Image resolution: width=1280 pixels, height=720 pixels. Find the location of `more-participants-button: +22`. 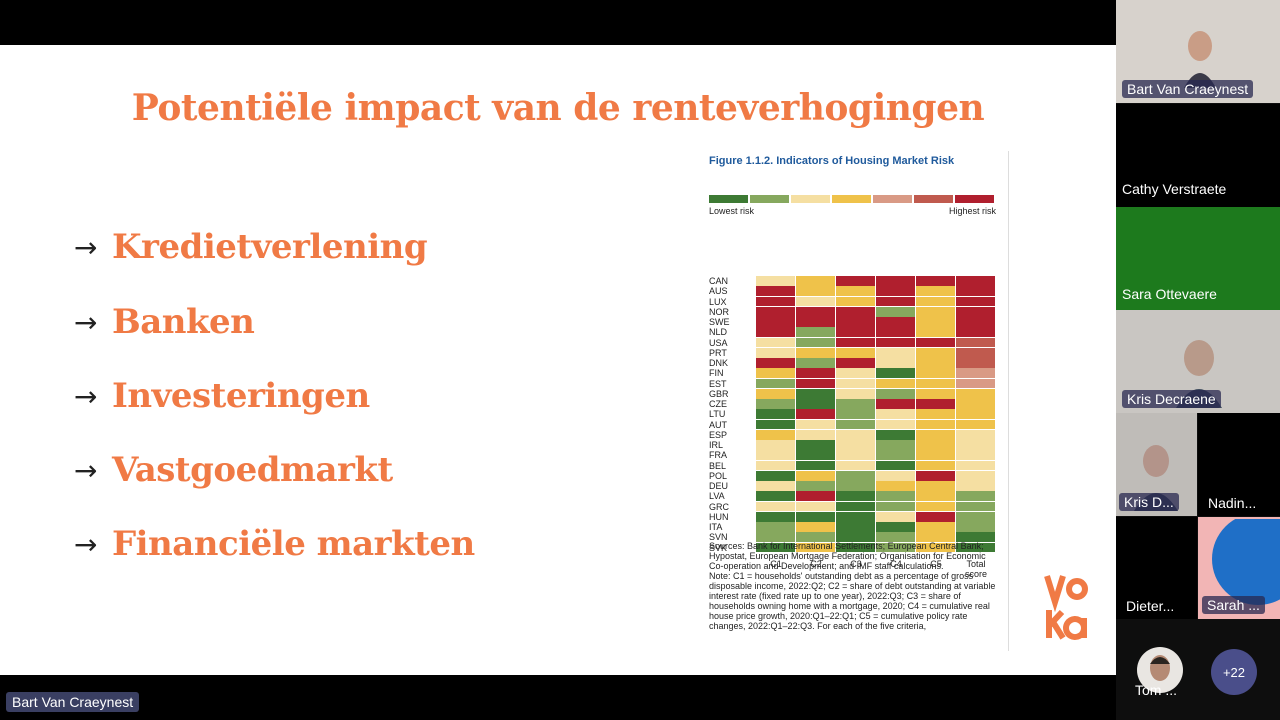

more-participants-button: +22 is located at coordinates (1234, 672).